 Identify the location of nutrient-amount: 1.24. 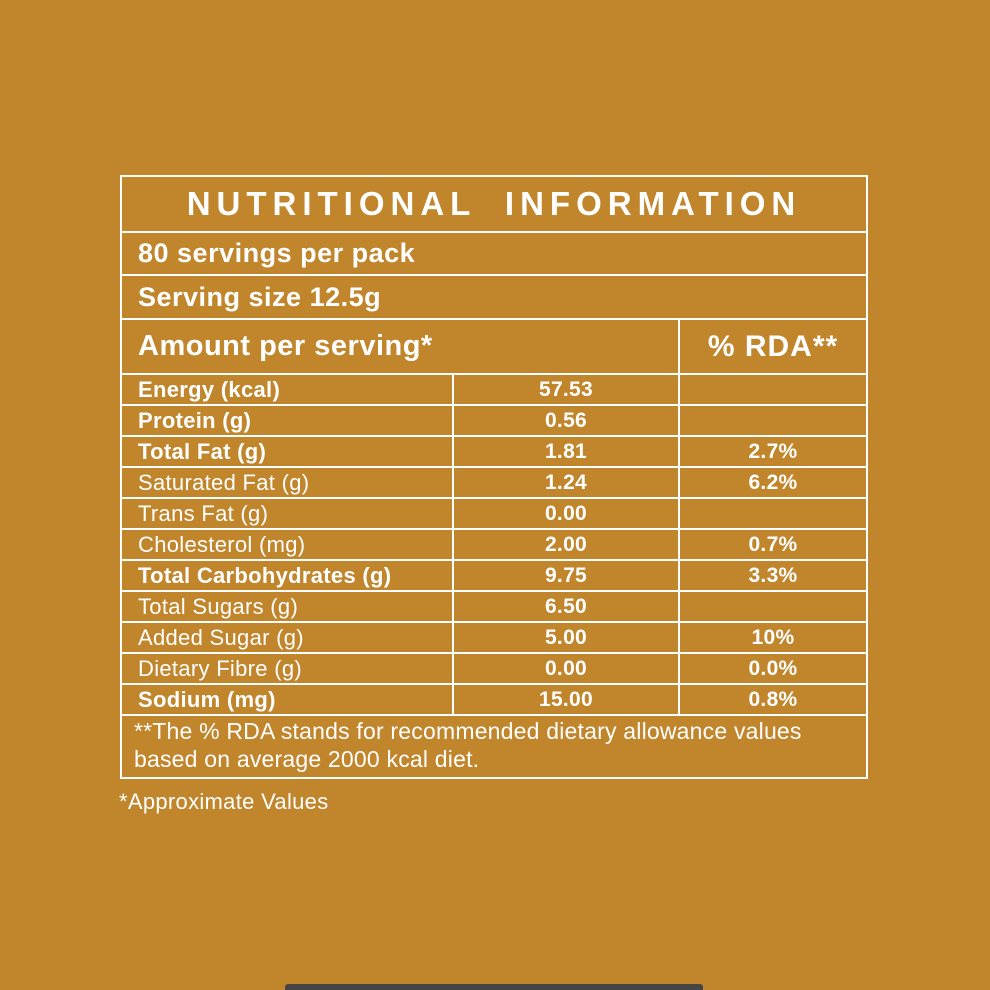
(565, 482).